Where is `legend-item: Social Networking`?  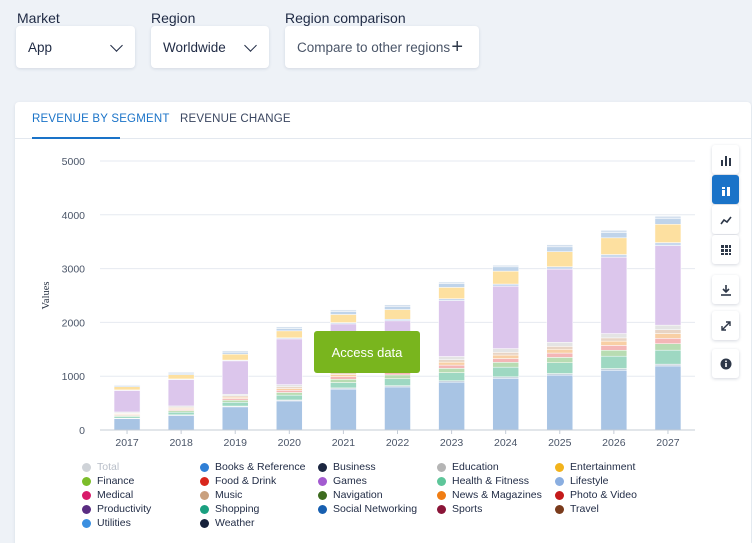
legend-item: Social Networking is located at coordinates (367, 509).